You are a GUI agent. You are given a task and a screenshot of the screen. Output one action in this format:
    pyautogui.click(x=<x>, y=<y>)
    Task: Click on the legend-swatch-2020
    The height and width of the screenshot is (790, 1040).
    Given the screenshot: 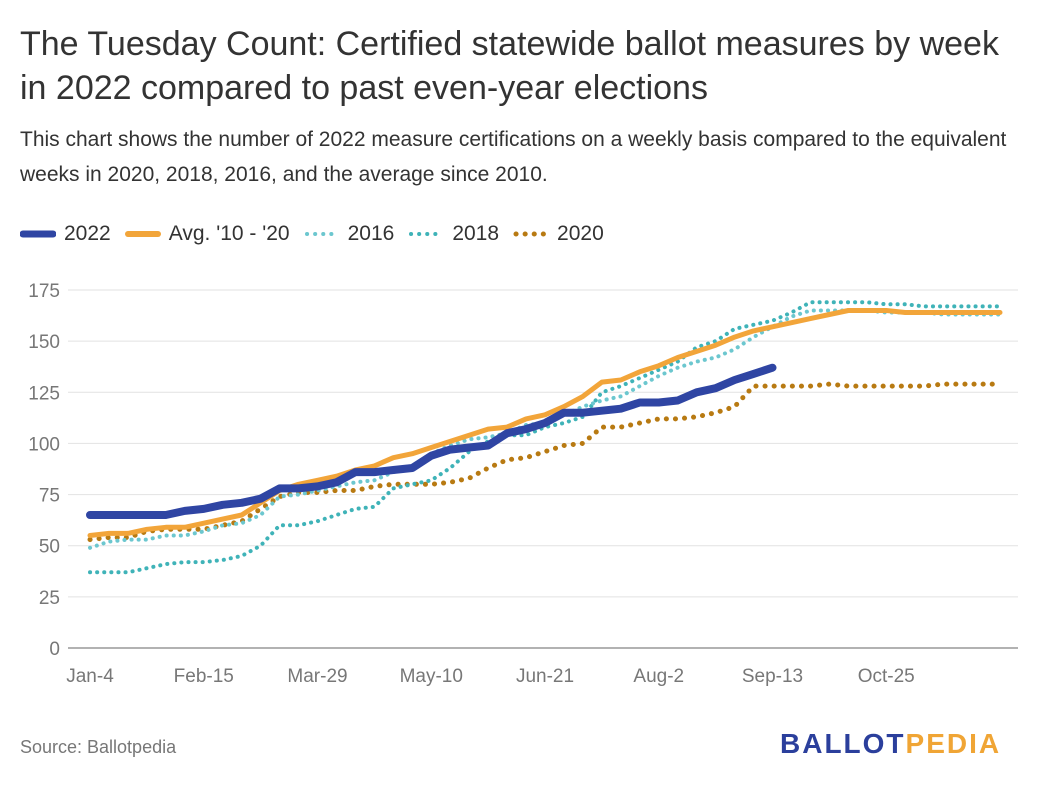 What is the action you would take?
    pyautogui.click(x=531, y=234)
    